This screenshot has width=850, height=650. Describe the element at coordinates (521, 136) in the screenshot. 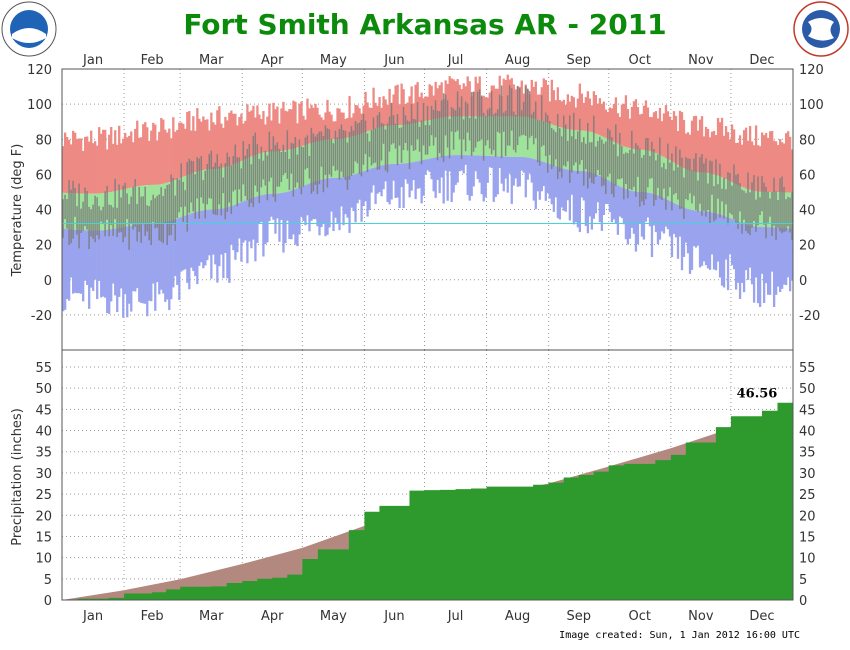

I see `normal-range-bar` at that location.